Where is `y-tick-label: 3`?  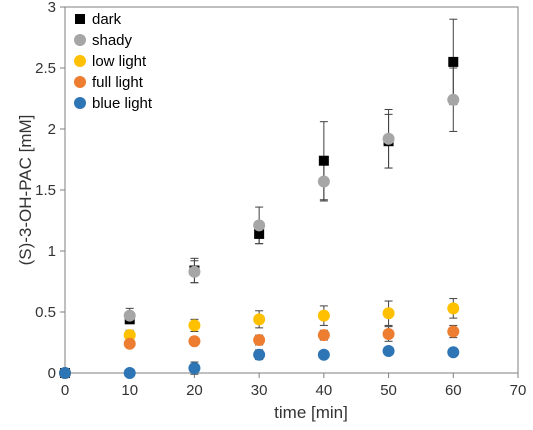 y-tick-label: 3 is located at coordinates (52, 8).